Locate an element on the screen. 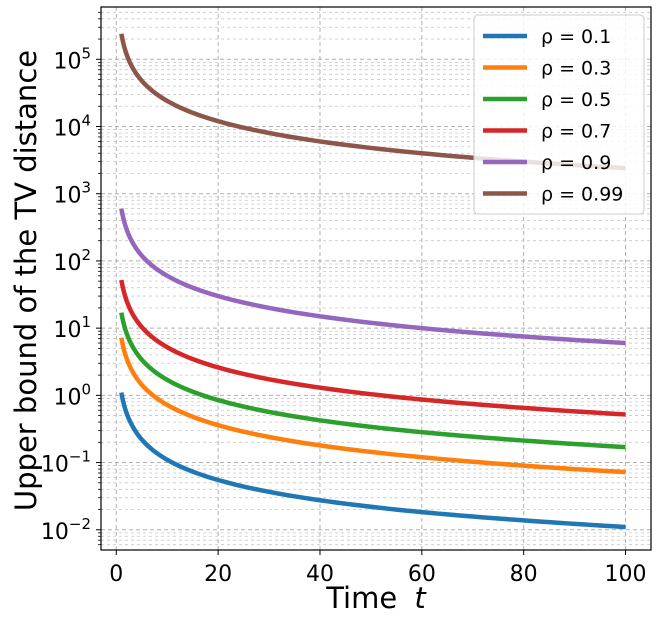 The height and width of the screenshot is (621, 658). legend-label: ρ = 0.1 is located at coordinates (576, 37).